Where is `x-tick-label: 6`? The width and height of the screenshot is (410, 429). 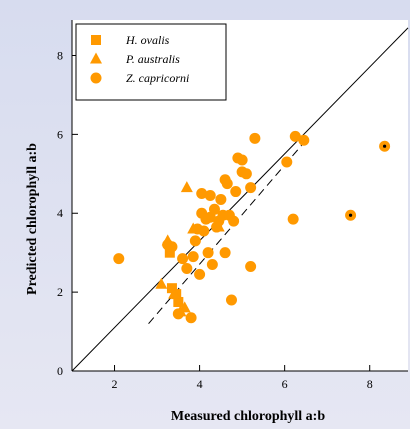 x-tick-label: 6 is located at coordinates (285, 384).